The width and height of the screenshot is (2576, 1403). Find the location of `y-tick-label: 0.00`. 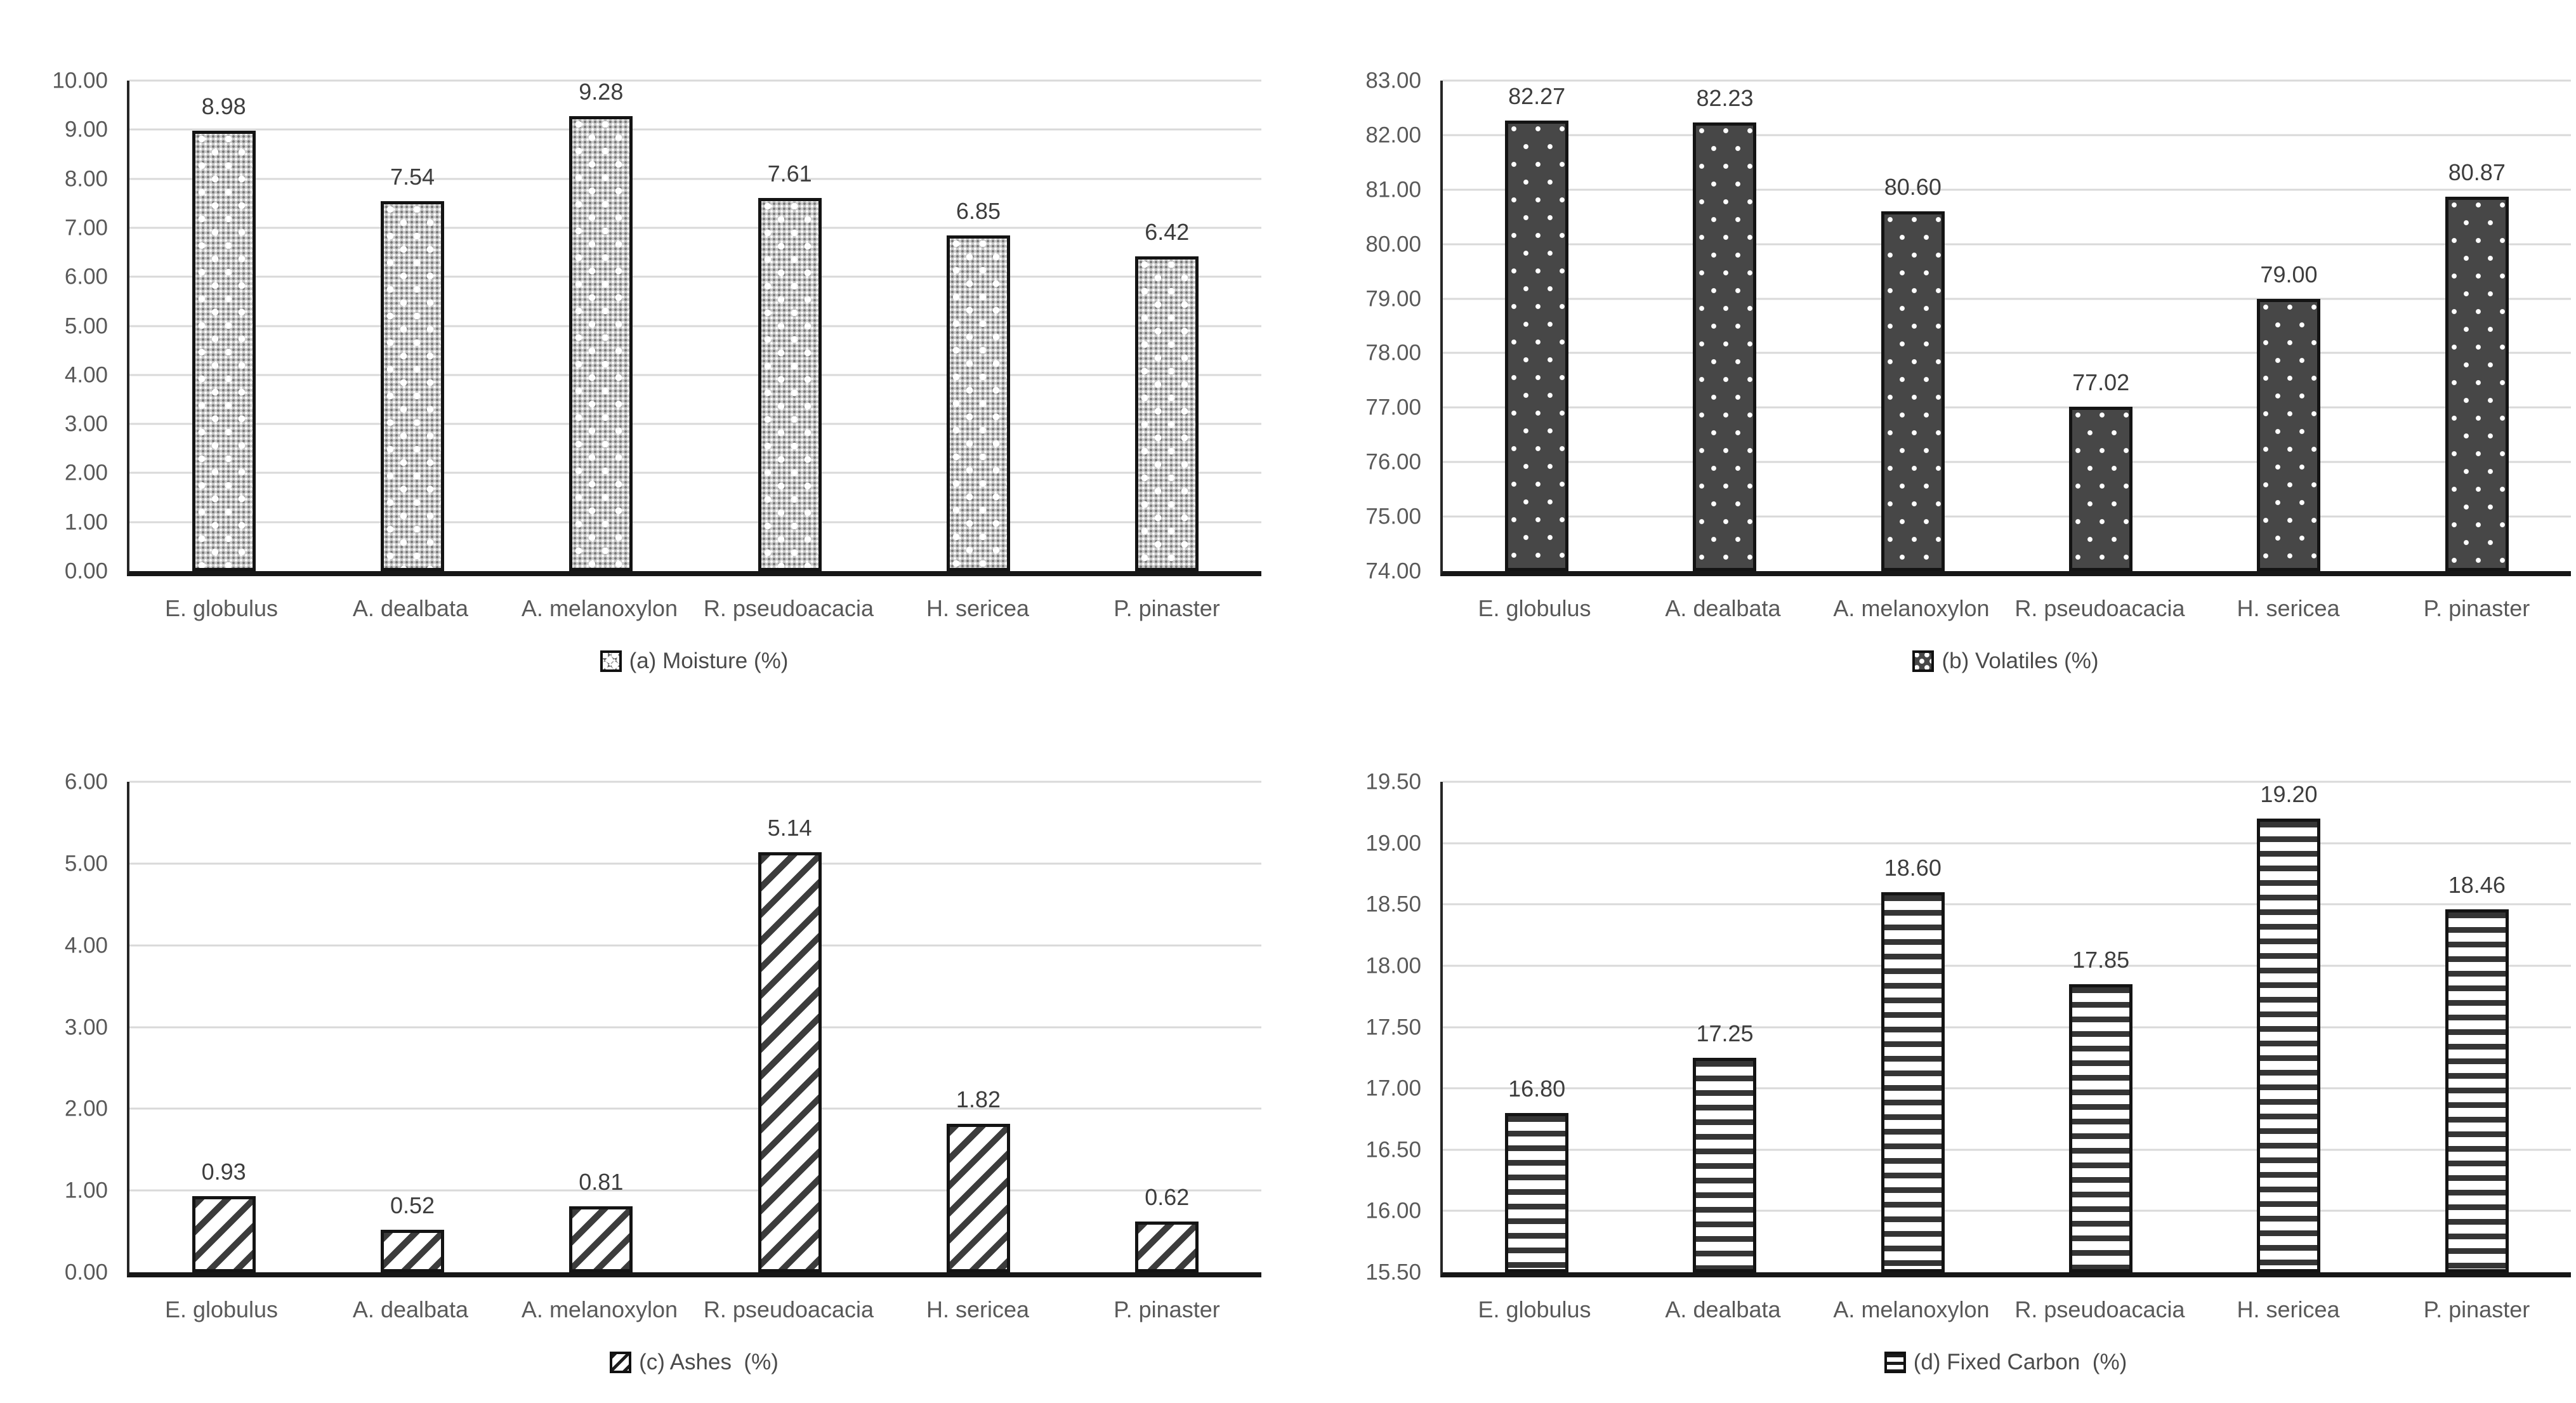

y-tick-label: 0.00 is located at coordinates (86, 1272).